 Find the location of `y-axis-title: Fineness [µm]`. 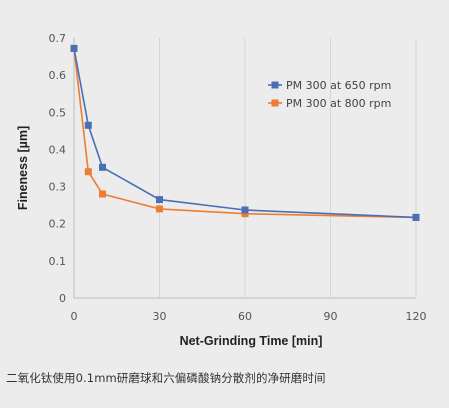

y-axis-title: Fineness [µm] is located at coordinates (23, 168).